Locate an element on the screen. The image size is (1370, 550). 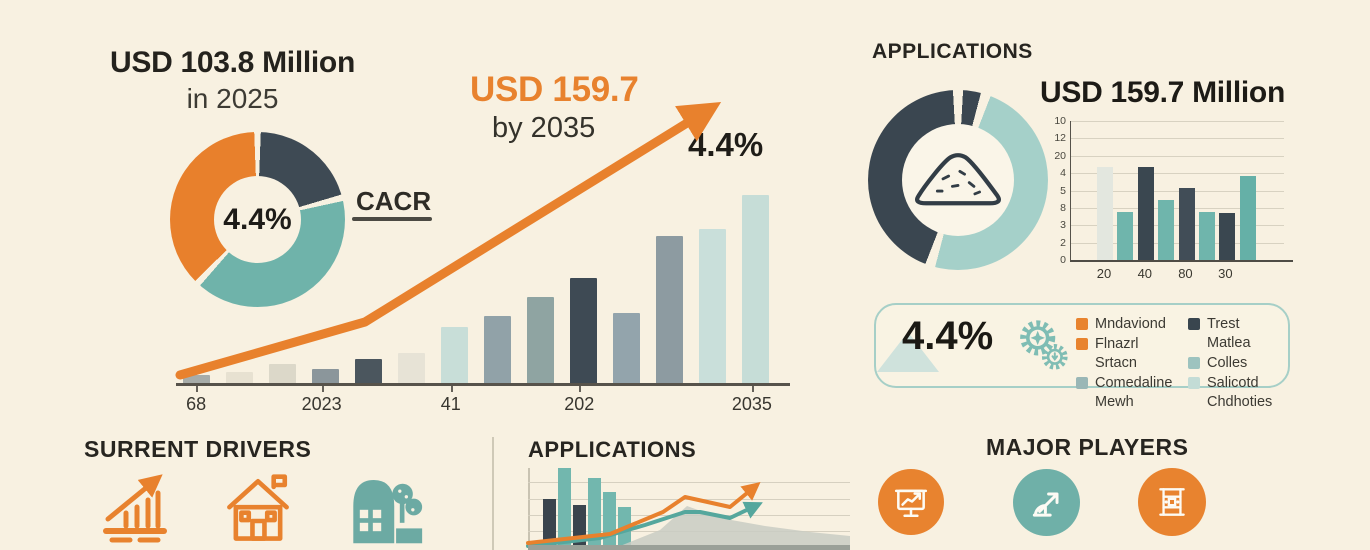
axis-tick-label: 8 is located at coordinates (1063, 208).